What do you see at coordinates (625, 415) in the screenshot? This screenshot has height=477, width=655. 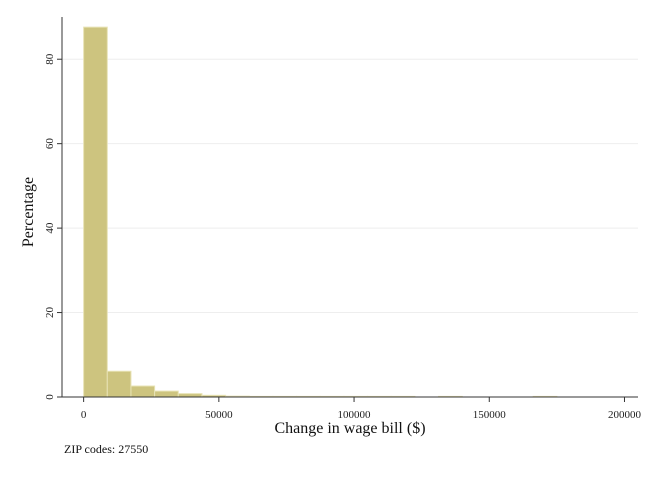 I see `x-tick-label-4: 200000` at bounding box center [625, 415].